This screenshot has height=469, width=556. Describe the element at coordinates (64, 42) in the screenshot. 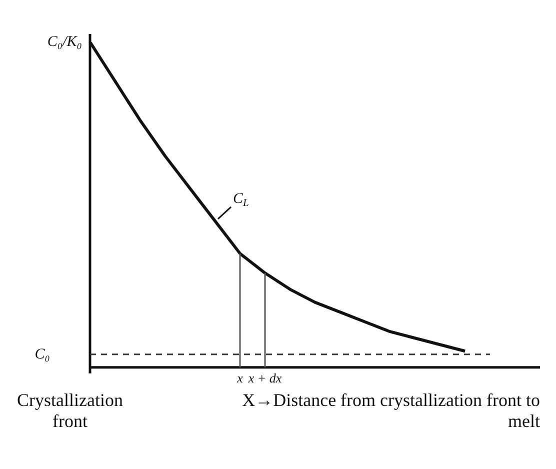

I see `text: C₀/K₀` at that location.